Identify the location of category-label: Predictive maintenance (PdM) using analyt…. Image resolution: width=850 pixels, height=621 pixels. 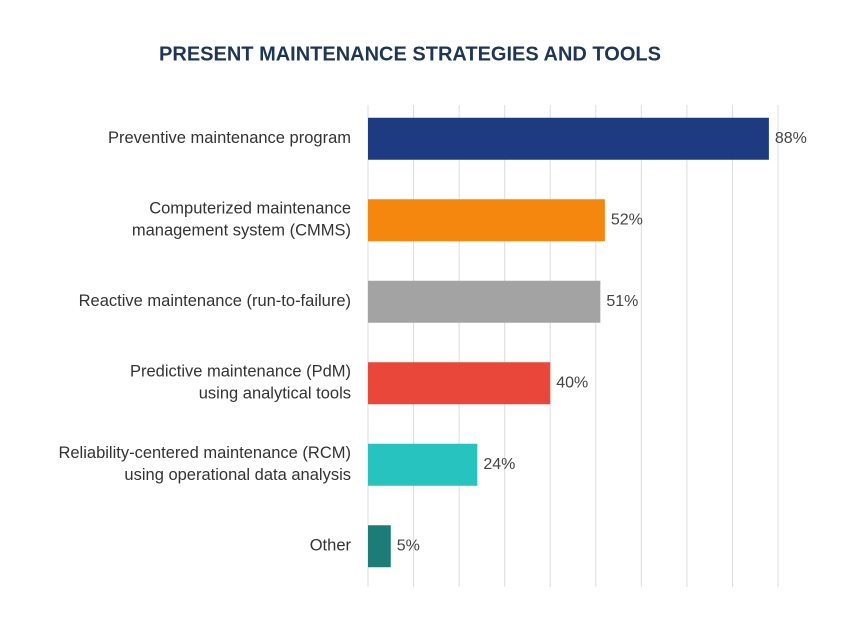
(240, 383).